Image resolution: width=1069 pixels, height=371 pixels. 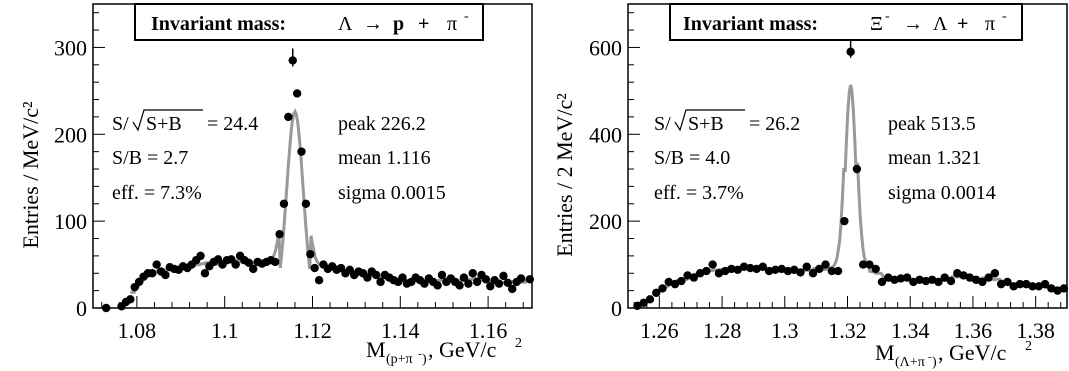 What do you see at coordinates (692, 158) in the screenshot?
I see `sb-ratio: S/B = 4.0` at bounding box center [692, 158].